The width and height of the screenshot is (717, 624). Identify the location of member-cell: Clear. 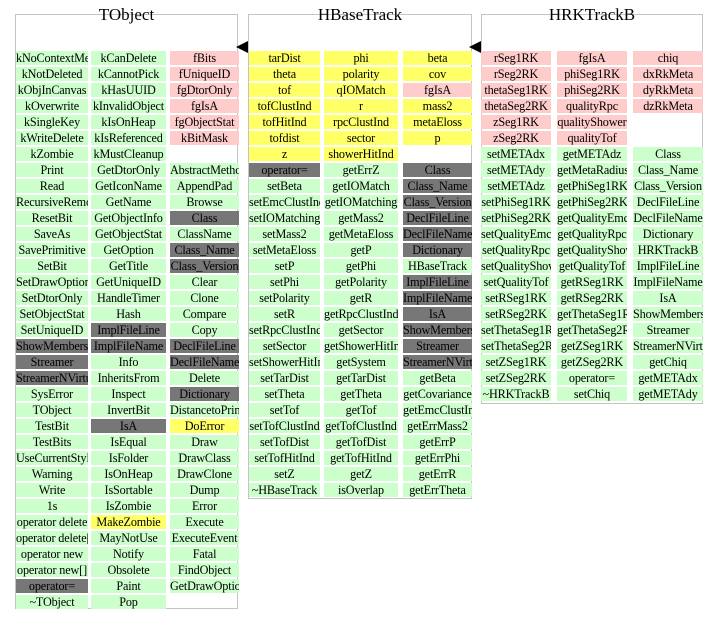
(204, 282).